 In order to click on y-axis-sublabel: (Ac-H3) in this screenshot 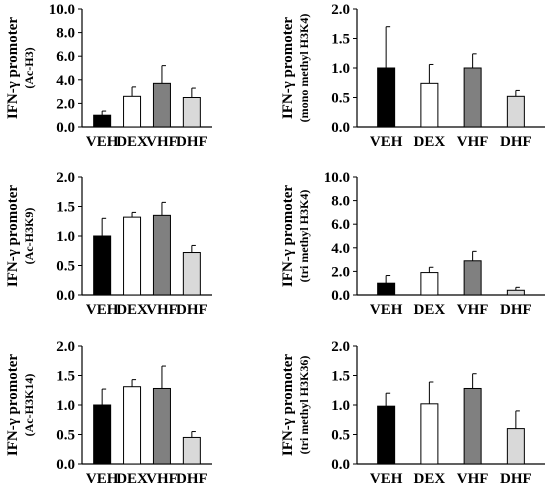, I will do `click(29, 67)`.